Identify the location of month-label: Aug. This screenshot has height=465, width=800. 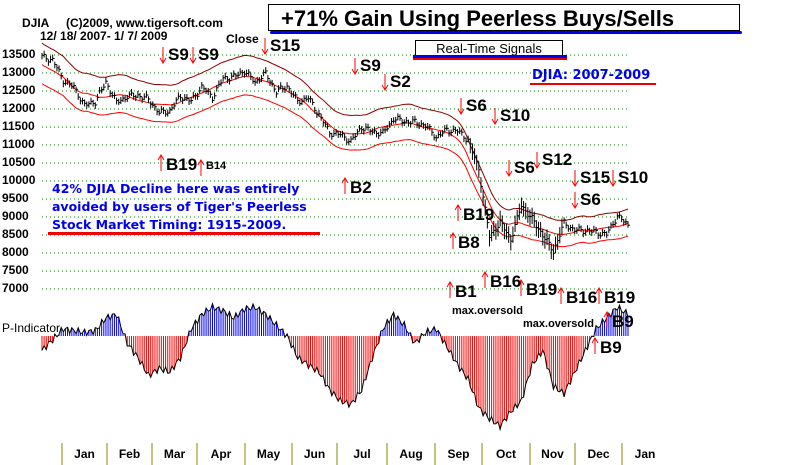
(411, 454).